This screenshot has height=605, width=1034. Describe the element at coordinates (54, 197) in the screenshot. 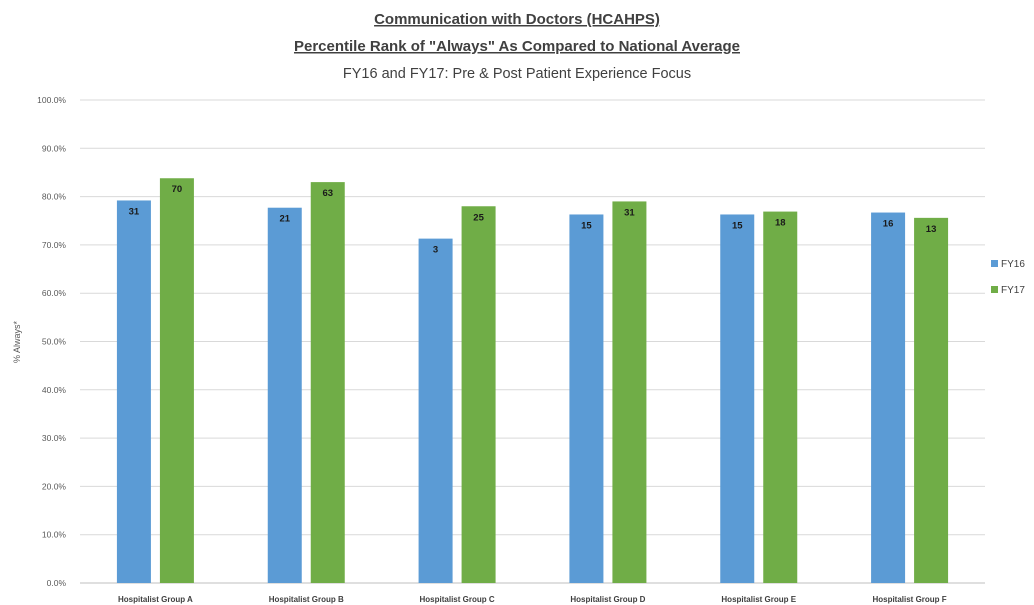

I see `y-tick-label: 80.0%` at that location.